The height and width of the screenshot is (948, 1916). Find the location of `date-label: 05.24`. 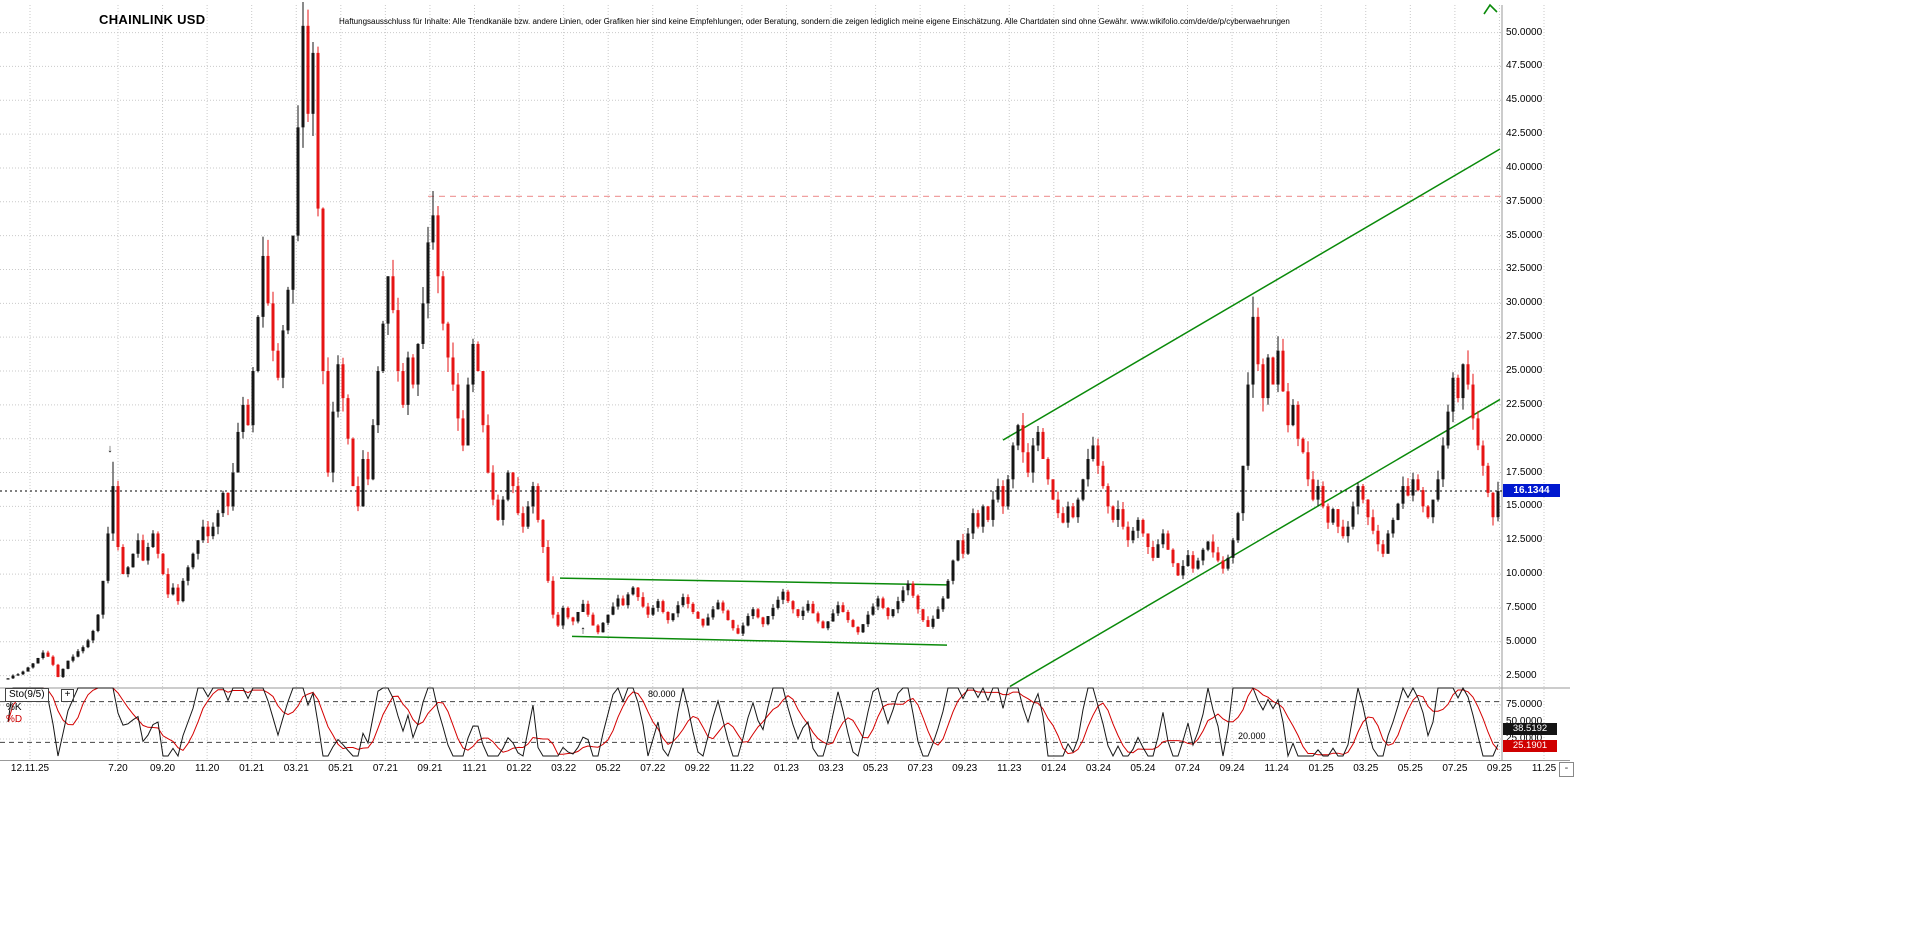

date-label: 05.24 is located at coordinates (1143, 768).